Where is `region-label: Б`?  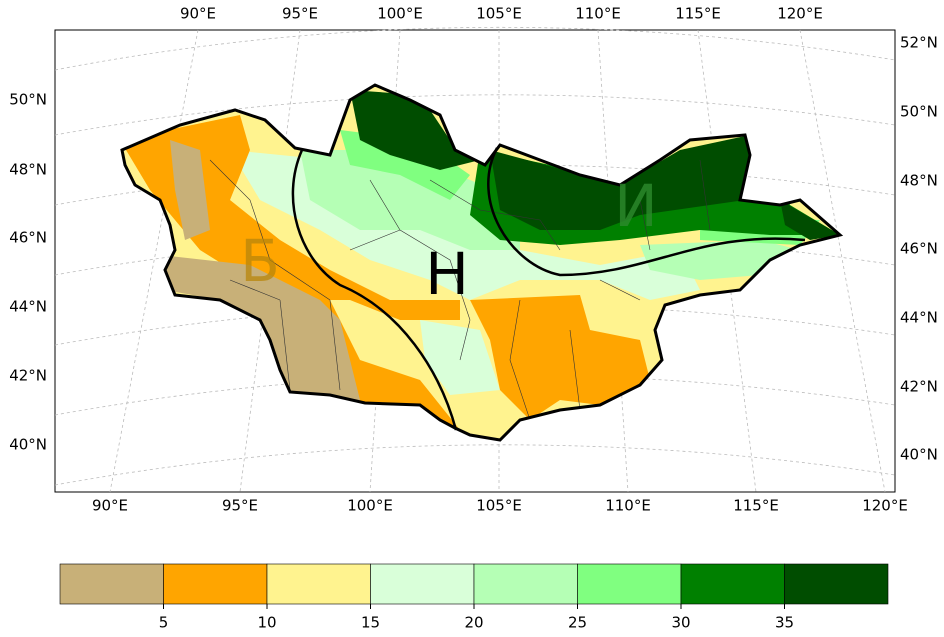
region-label: Б is located at coordinates (260, 261).